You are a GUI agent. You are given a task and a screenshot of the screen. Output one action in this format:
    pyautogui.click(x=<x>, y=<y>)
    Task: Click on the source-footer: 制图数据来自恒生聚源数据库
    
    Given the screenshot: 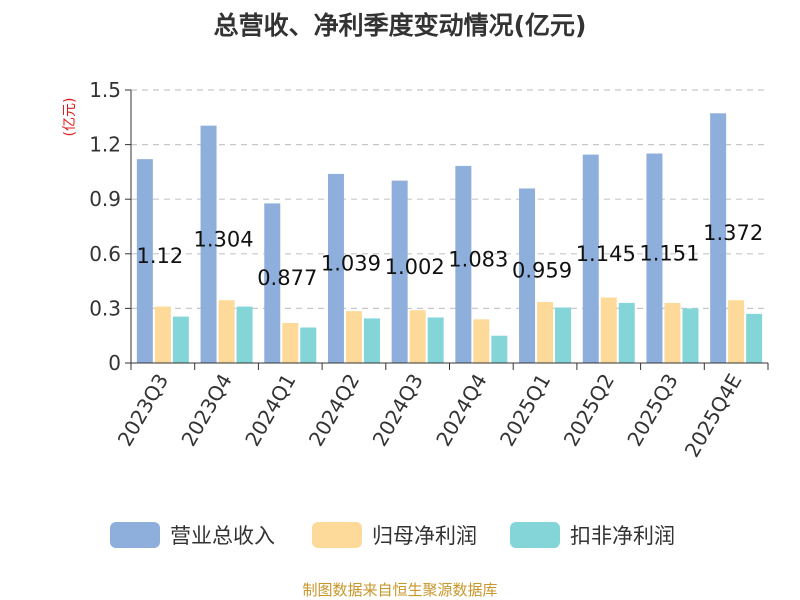 What is the action you would take?
    pyautogui.click(x=399, y=590)
    